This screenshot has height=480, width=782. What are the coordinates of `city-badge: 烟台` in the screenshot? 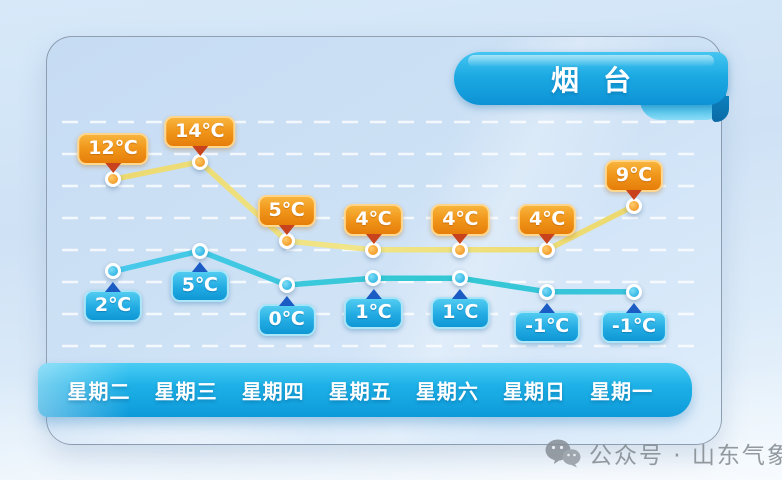 It's located at (591, 78).